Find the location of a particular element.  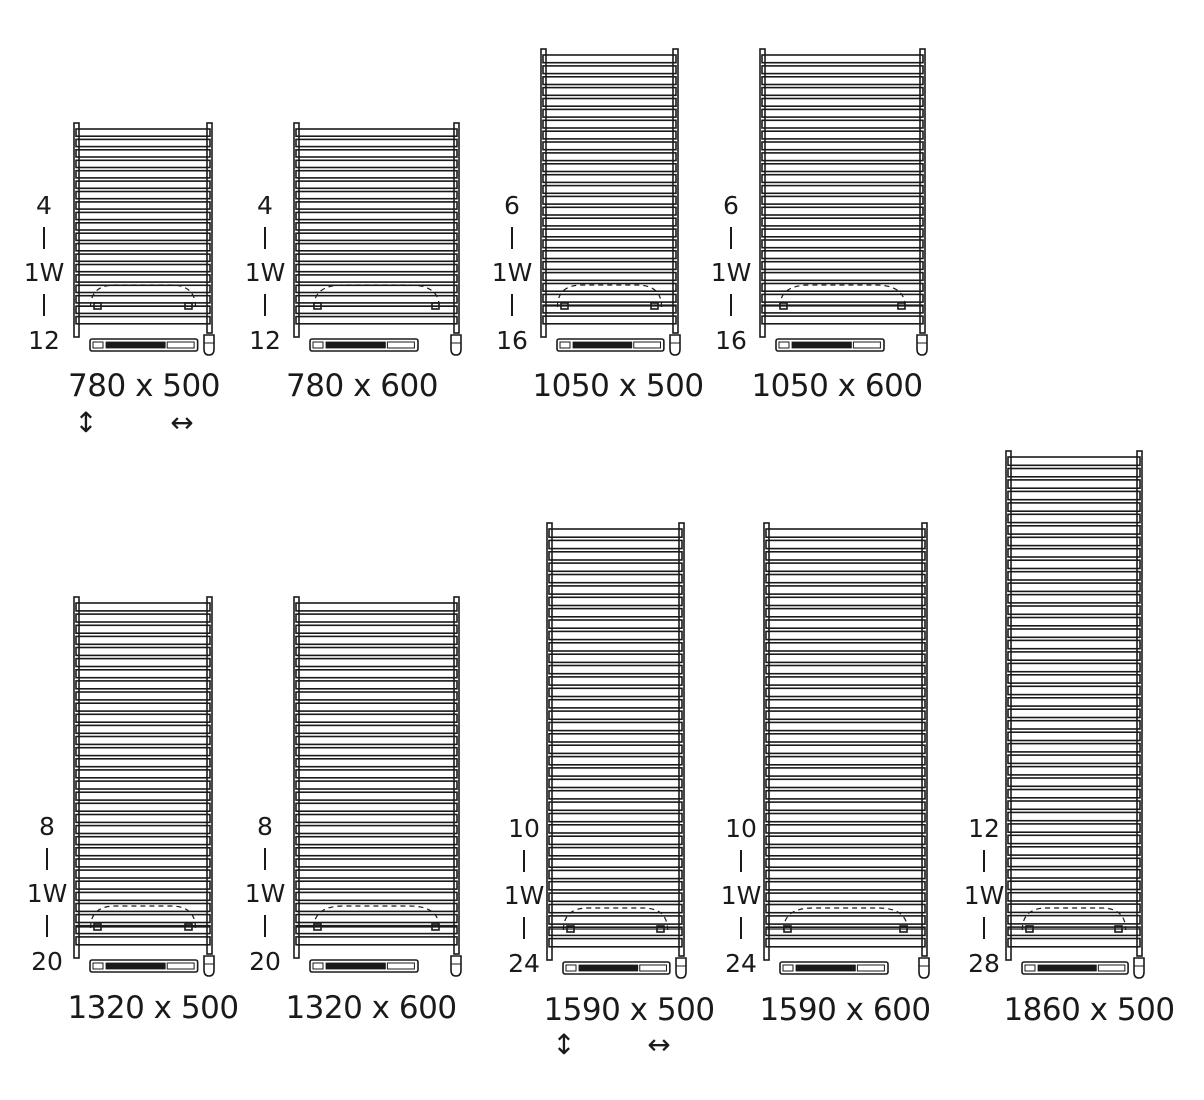

rail-count-top: 4 is located at coordinates (265, 205).